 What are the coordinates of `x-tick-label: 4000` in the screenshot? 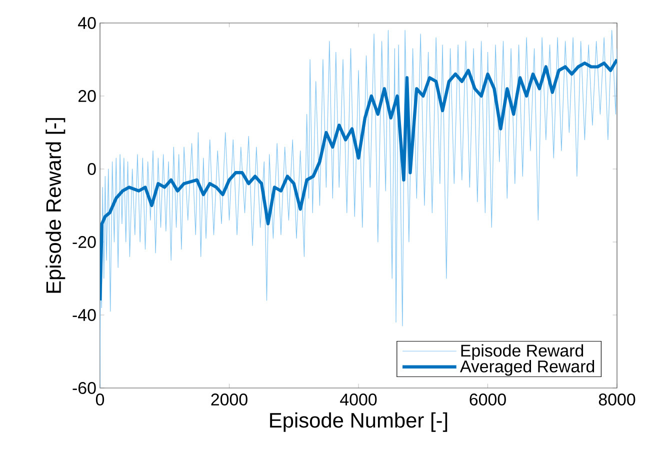 It's located at (358, 400).